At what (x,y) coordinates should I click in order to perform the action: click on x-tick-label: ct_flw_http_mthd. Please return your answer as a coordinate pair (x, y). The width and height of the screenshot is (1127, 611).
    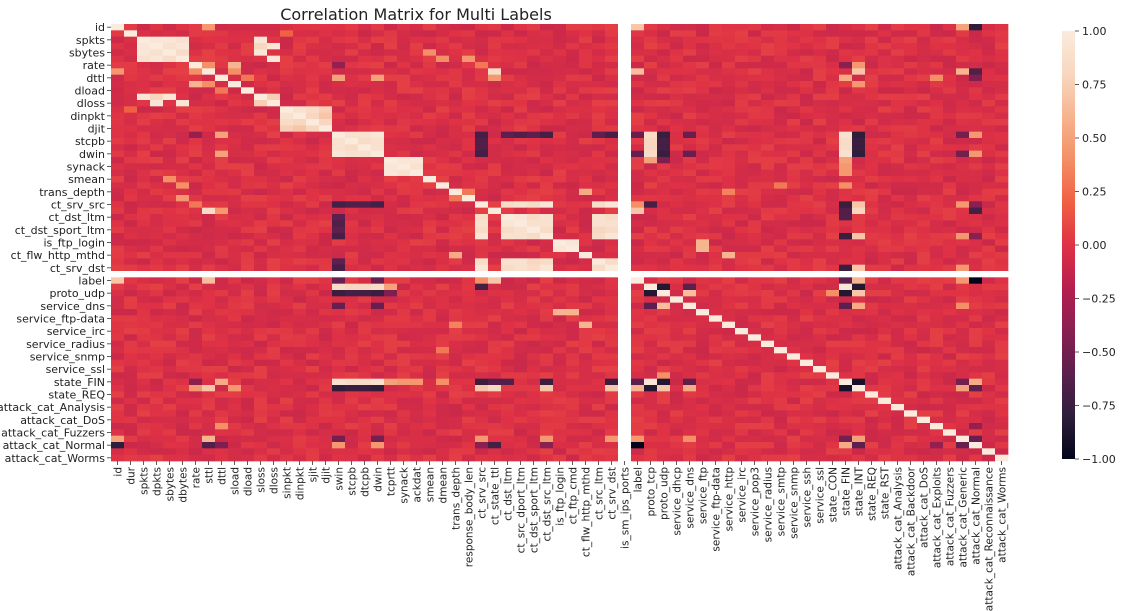
    Looking at the image, I should click on (587, 512).